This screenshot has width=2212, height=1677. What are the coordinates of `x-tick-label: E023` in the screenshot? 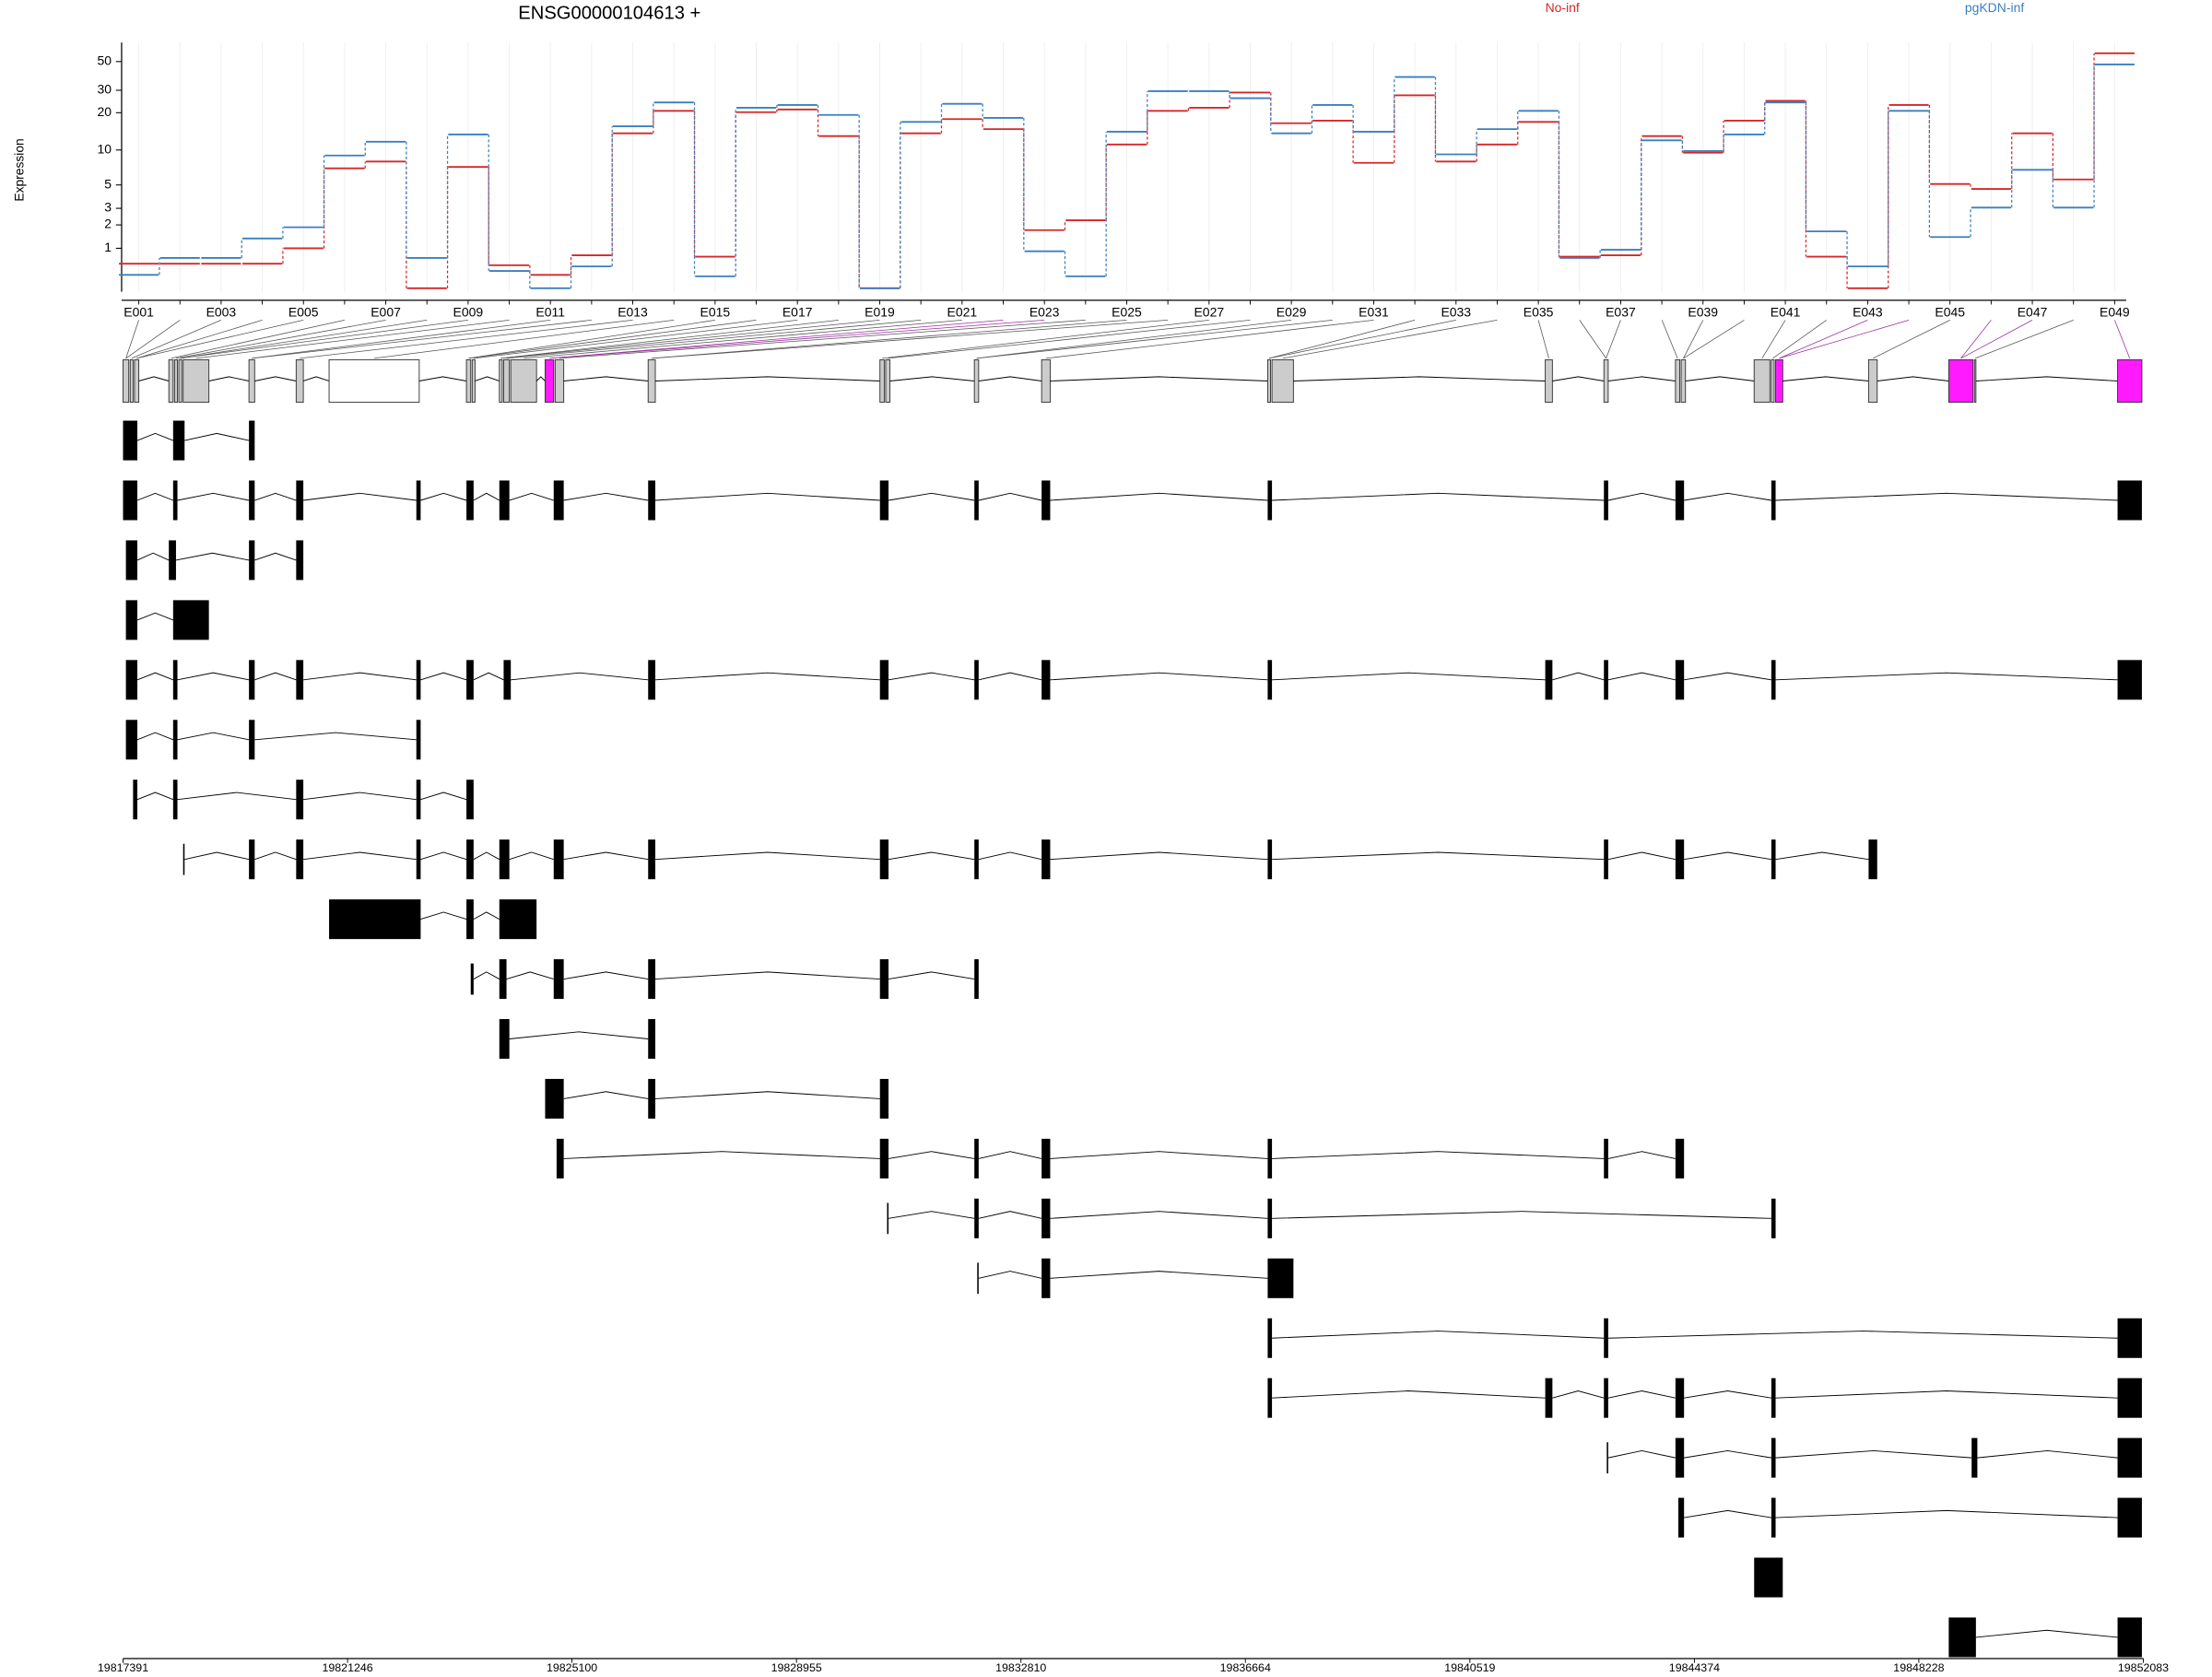 It's located at (1045, 311).